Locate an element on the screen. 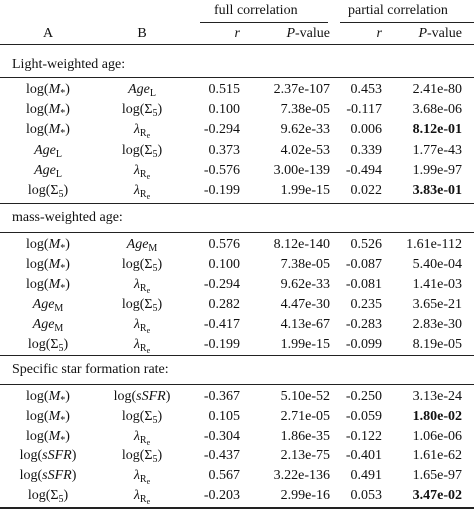  header-partial-correlation: partial correlation is located at coordinates (398, 10).